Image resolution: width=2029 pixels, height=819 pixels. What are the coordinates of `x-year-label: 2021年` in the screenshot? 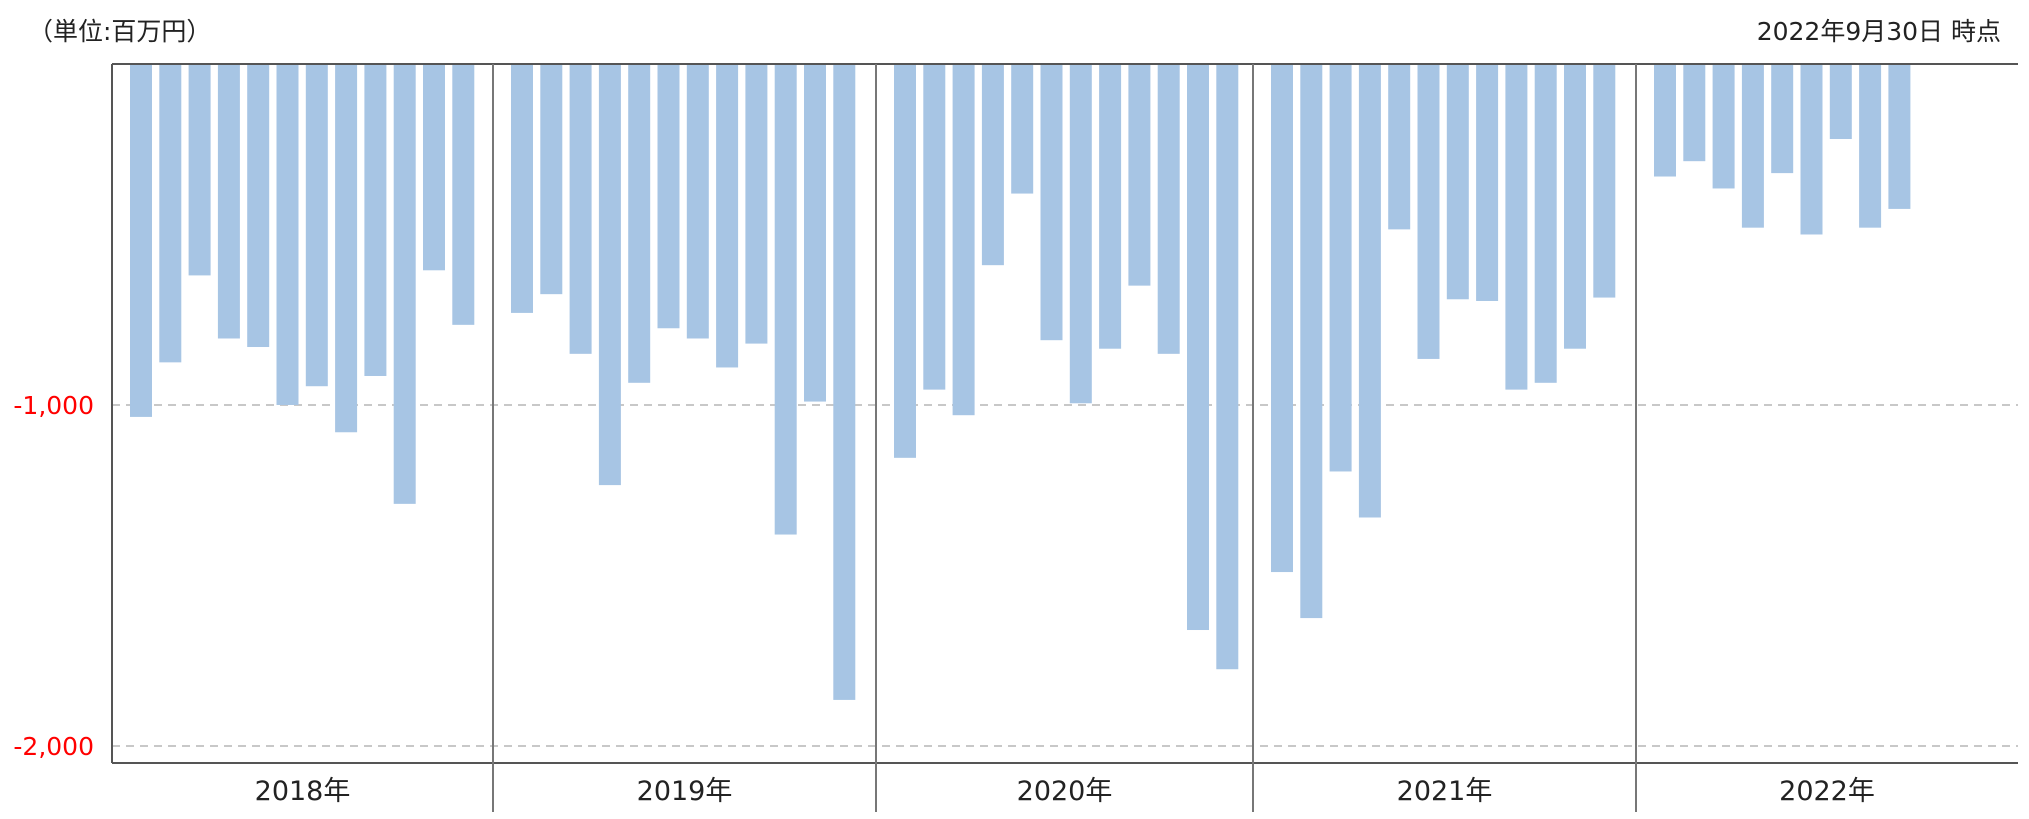 It's located at (1445, 791).